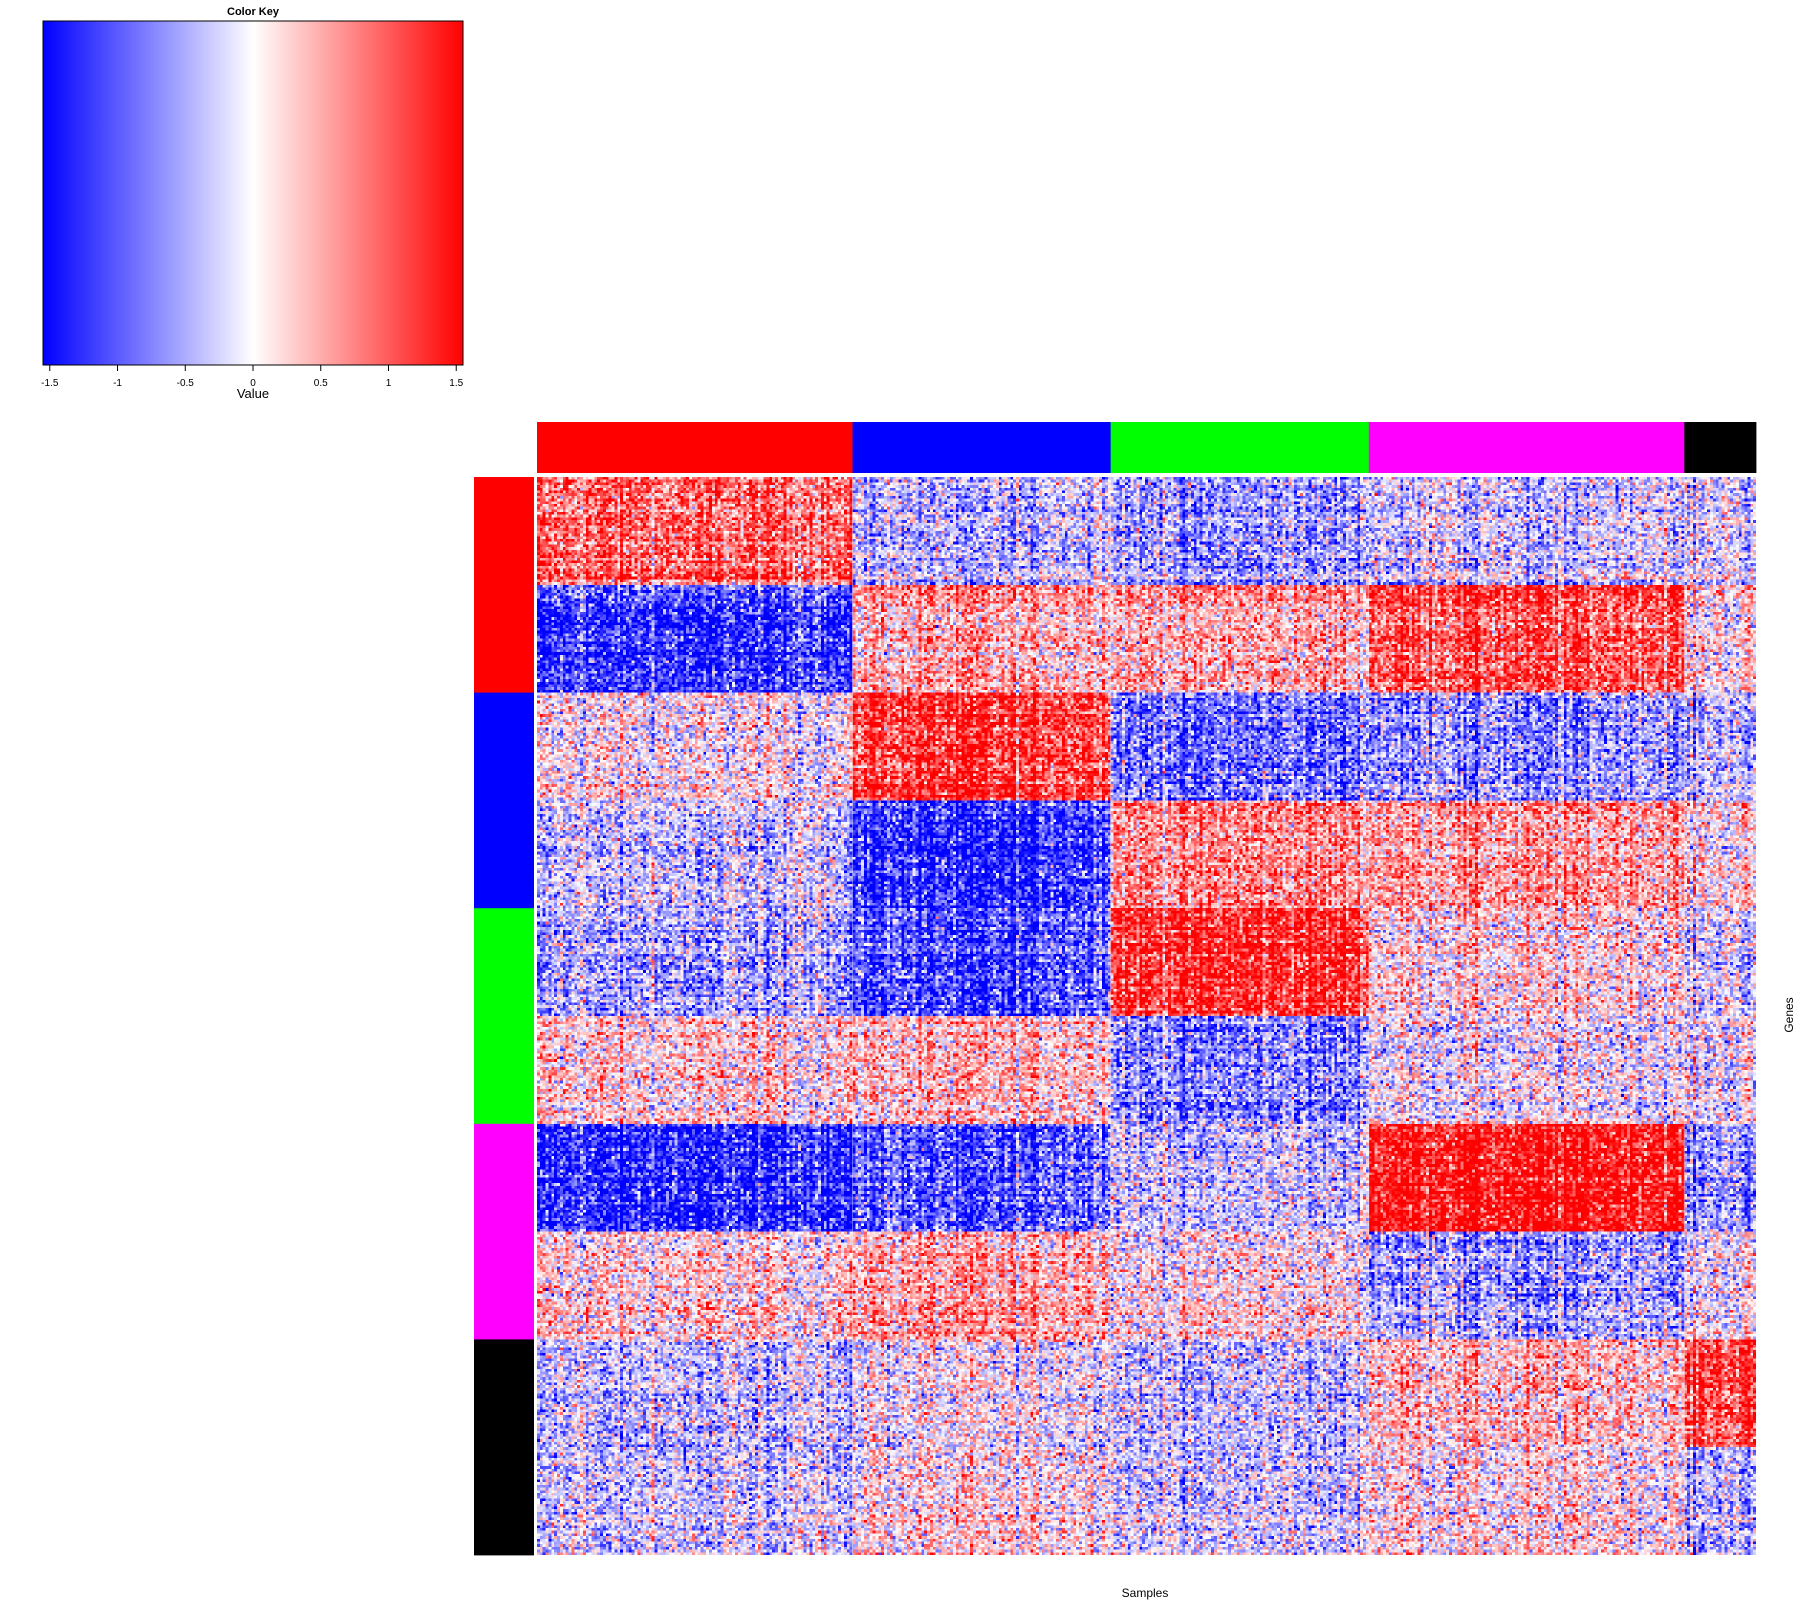  What do you see at coordinates (253, 393) in the screenshot?
I see `color-key-xlabel: Value` at bounding box center [253, 393].